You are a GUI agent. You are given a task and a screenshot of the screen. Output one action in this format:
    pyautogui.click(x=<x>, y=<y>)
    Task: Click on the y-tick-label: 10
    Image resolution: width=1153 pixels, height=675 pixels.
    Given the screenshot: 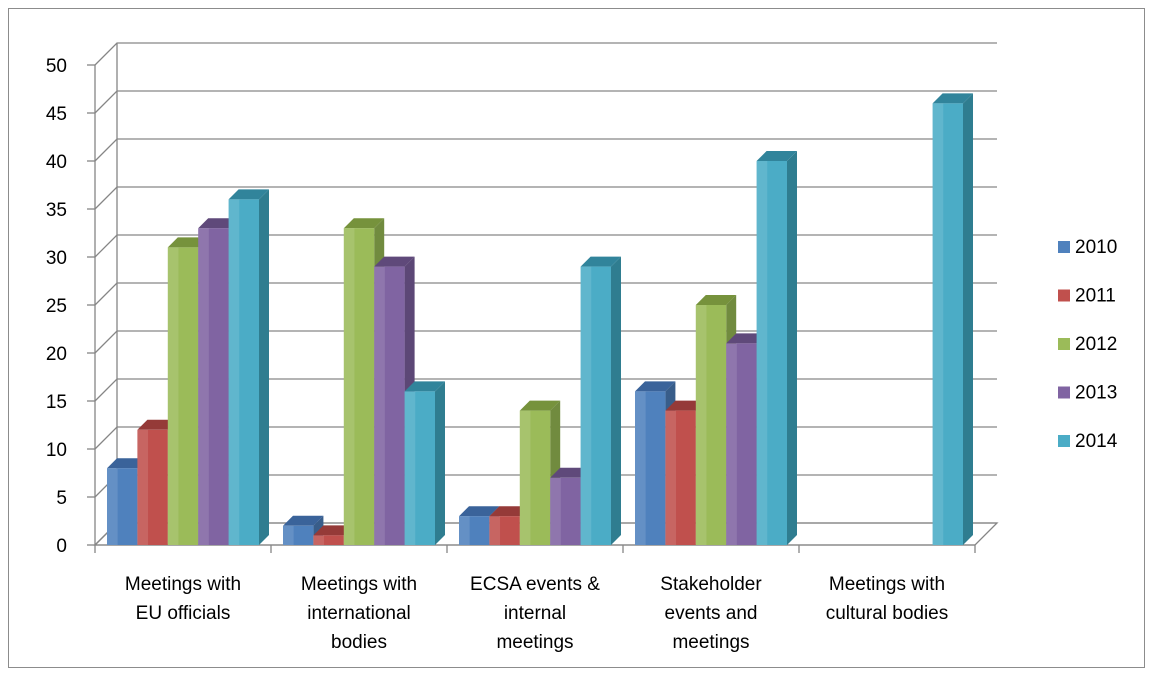 What is the action you would take?
    pyautogui.click(x=56, y=450)
    